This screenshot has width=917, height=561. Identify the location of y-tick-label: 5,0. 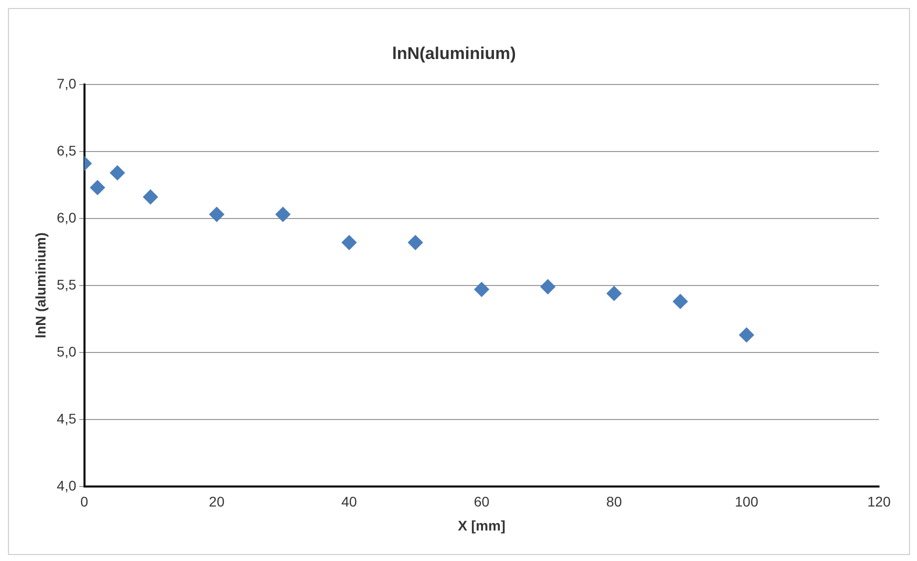
(66, 351).